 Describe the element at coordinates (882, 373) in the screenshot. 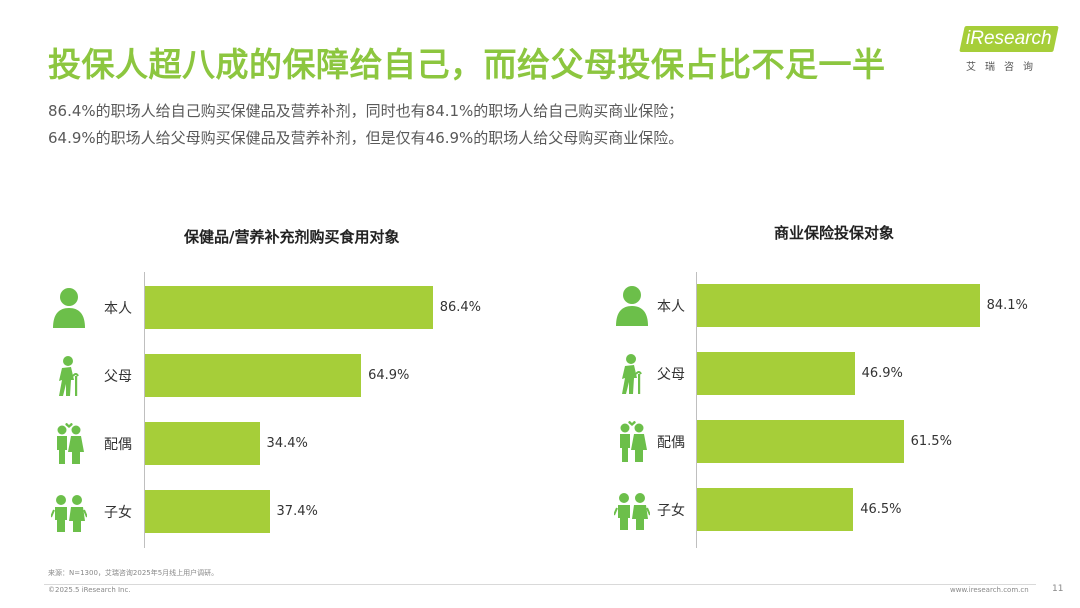

I see `data-label: 46.9%` at that location.